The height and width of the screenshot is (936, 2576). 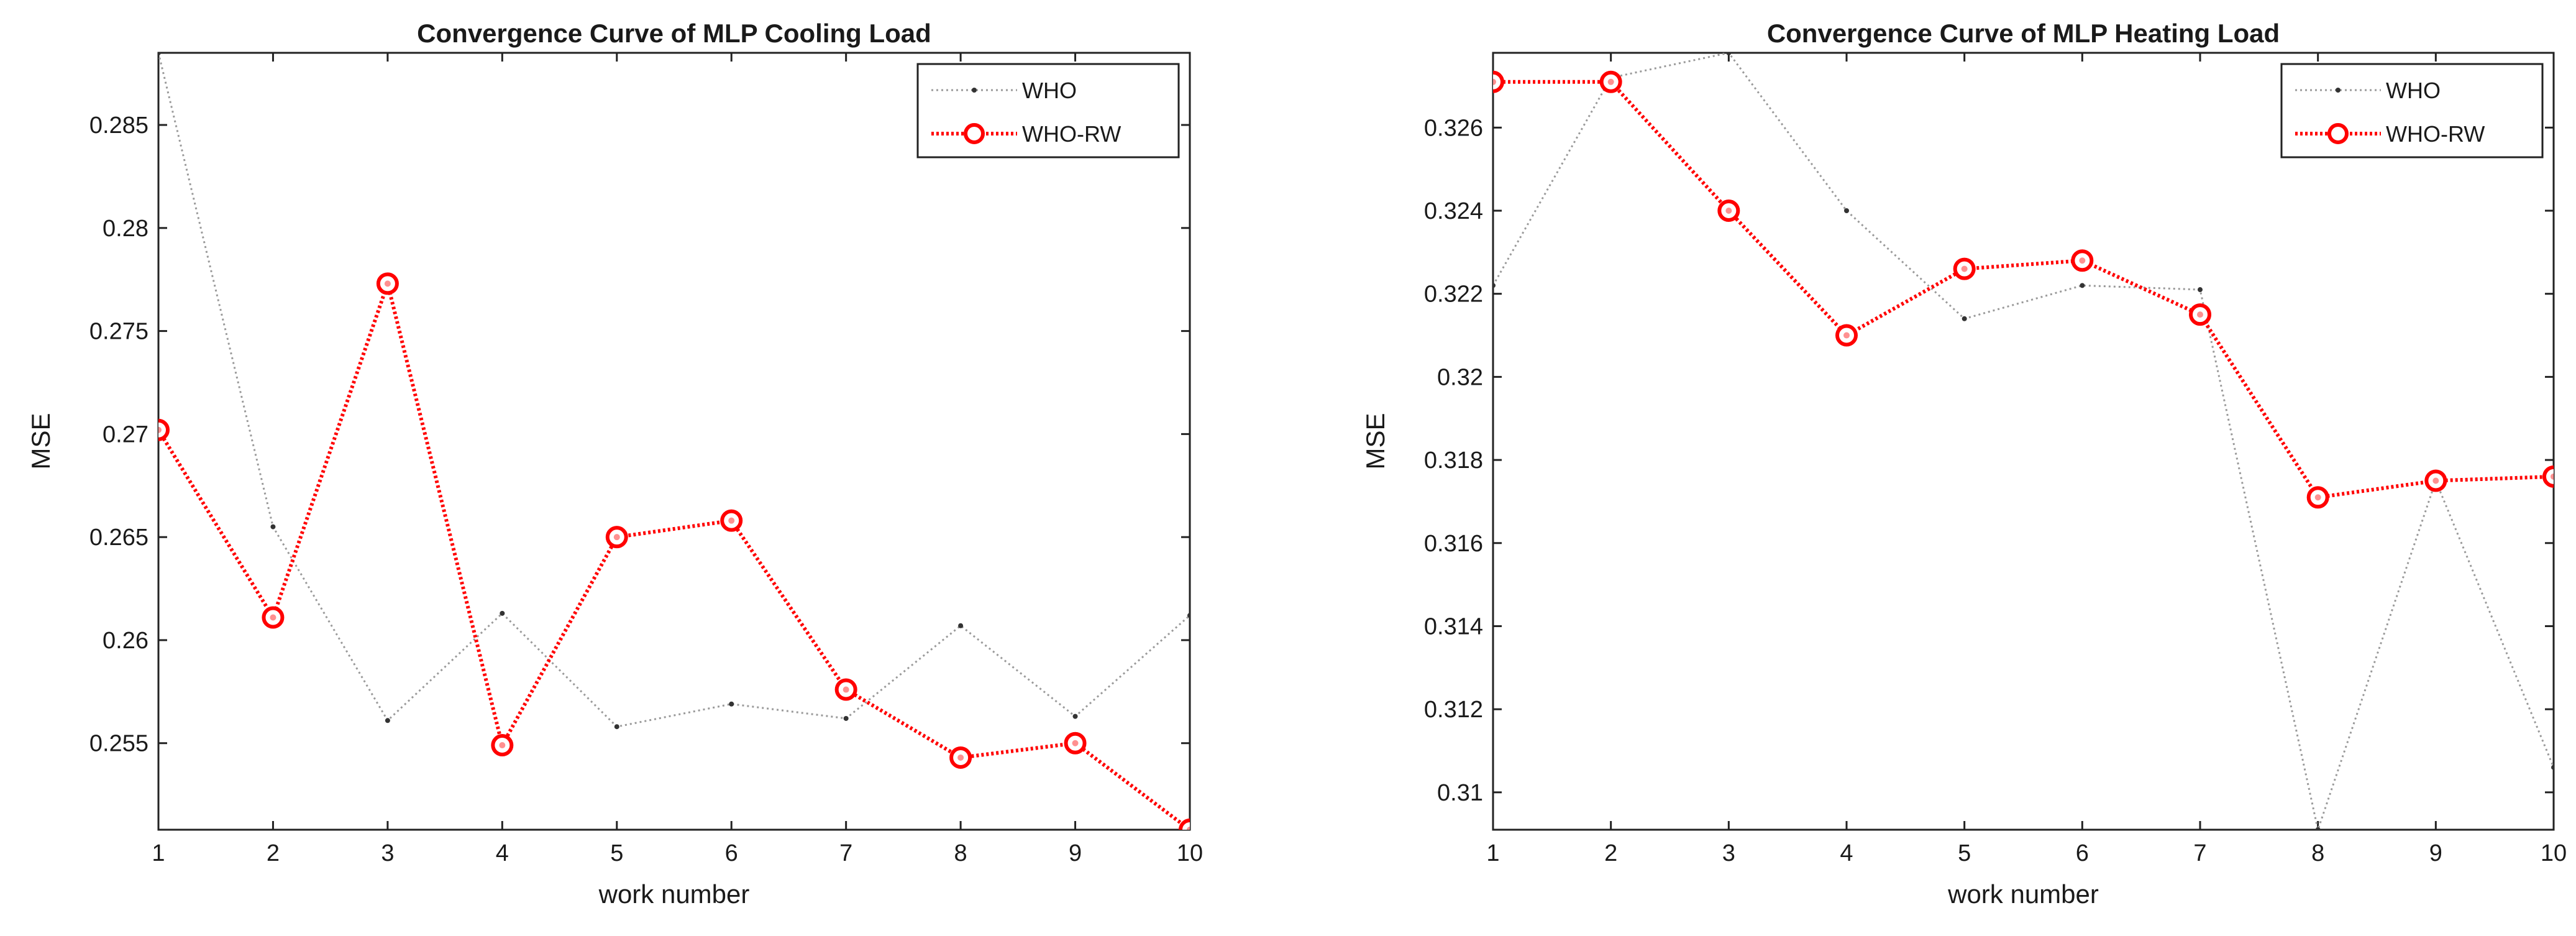 I want to click on cooling-y-tick-label: 0.275, so click(x=118, y=332).